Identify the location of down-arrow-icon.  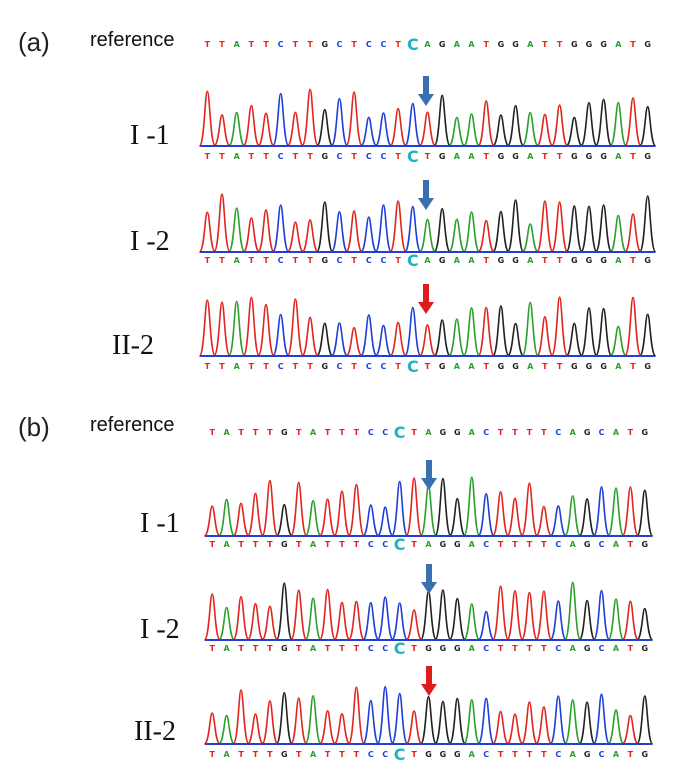
(429, 475).